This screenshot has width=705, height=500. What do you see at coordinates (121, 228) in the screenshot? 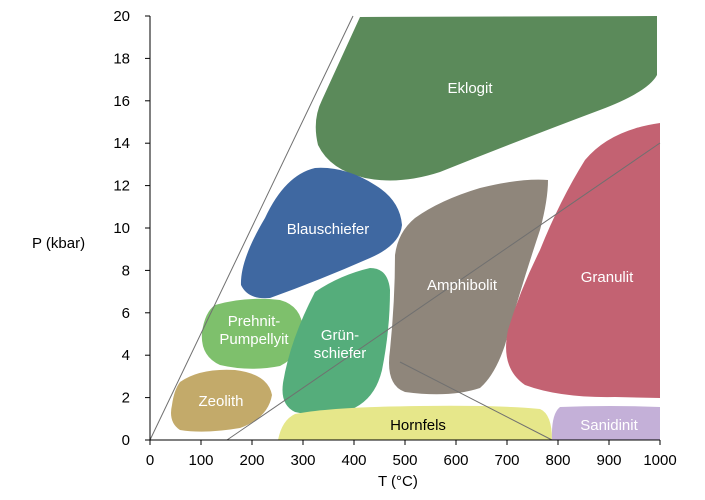
I see `y-tick-label: 10` at bounding box center [121, 228].